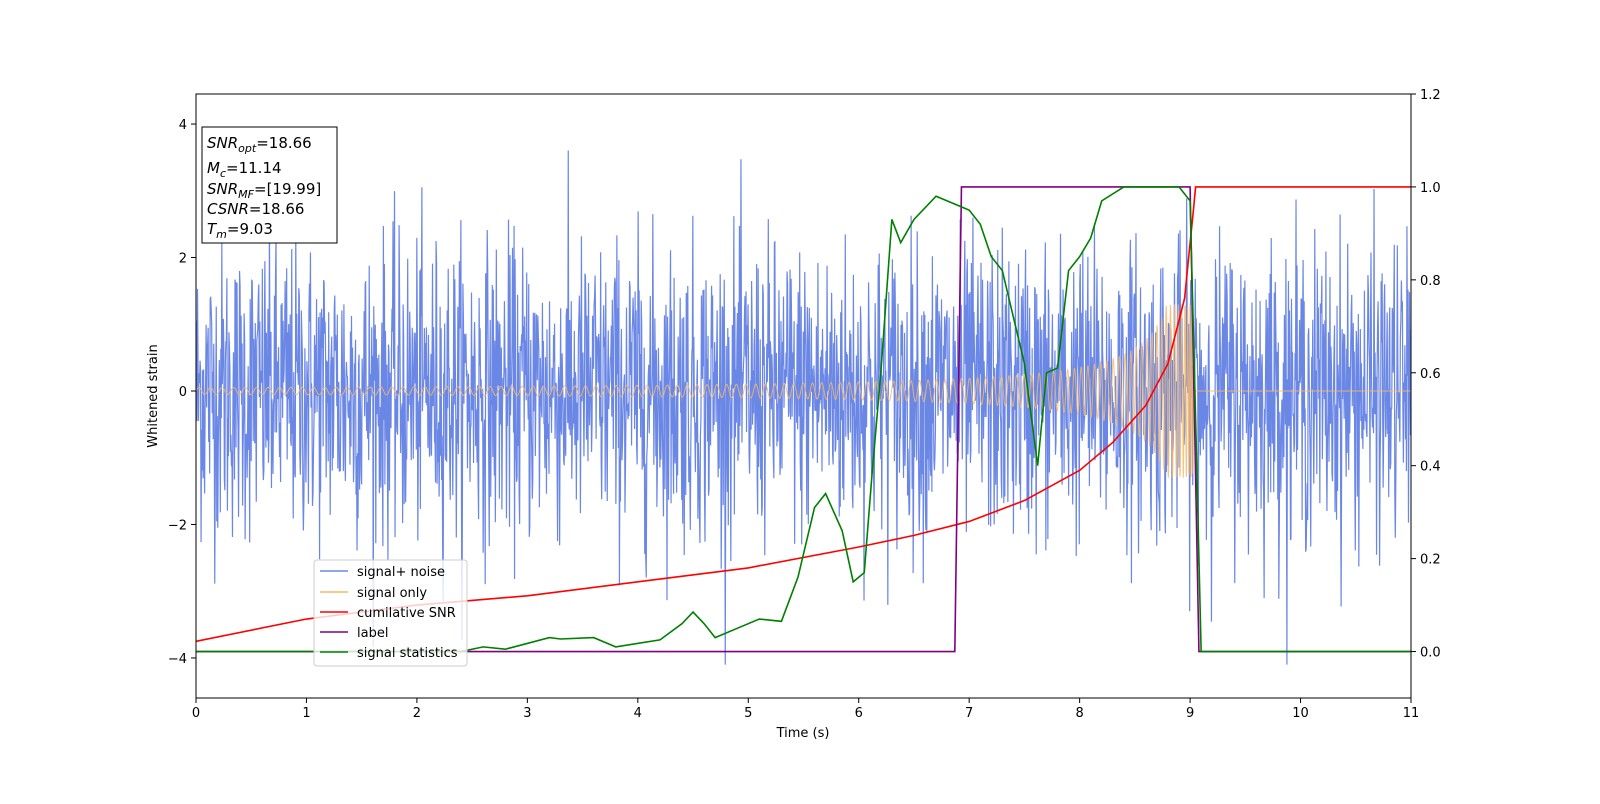  I want to click on x-tick-label: 6, so click(859, 713).